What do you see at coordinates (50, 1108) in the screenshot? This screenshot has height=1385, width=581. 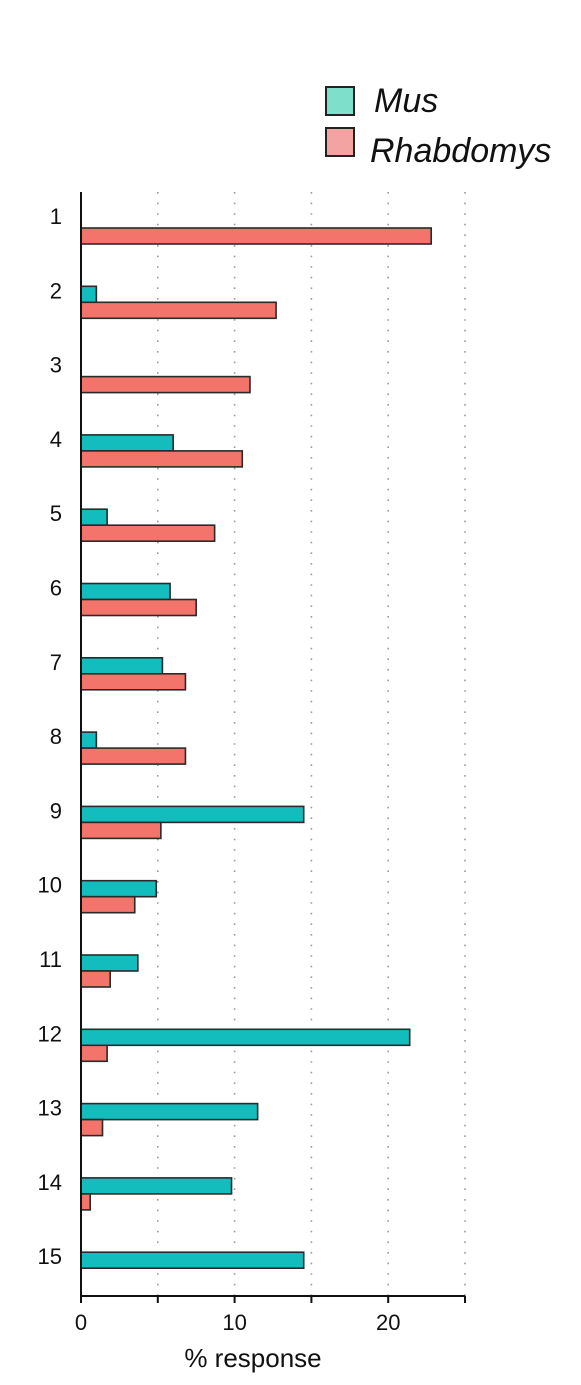 I see `category-label-13: 13` at bounding box center [50, 1108].